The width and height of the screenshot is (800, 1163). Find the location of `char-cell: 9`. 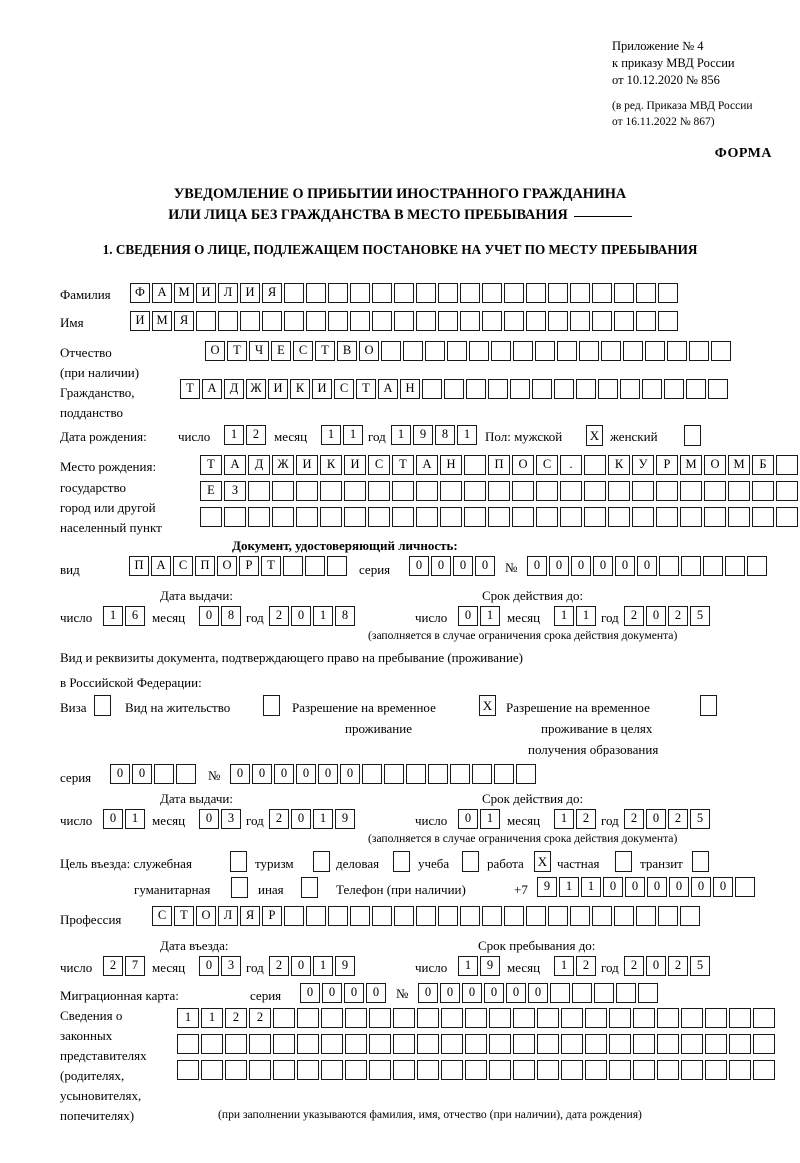

char-cell: 9 is located at coordinates (345, 966).